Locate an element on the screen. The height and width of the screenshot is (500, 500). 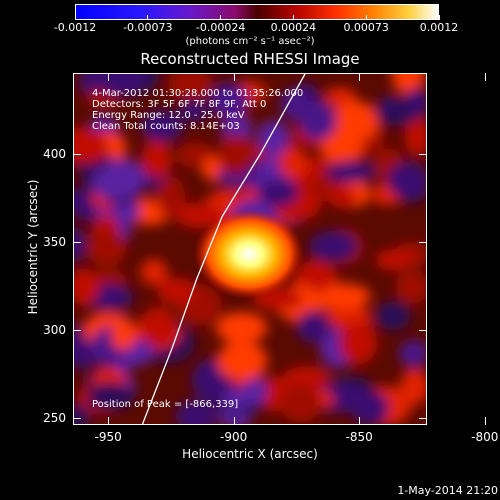
x-tick-label: -900 is located at coordinates (234, 437).